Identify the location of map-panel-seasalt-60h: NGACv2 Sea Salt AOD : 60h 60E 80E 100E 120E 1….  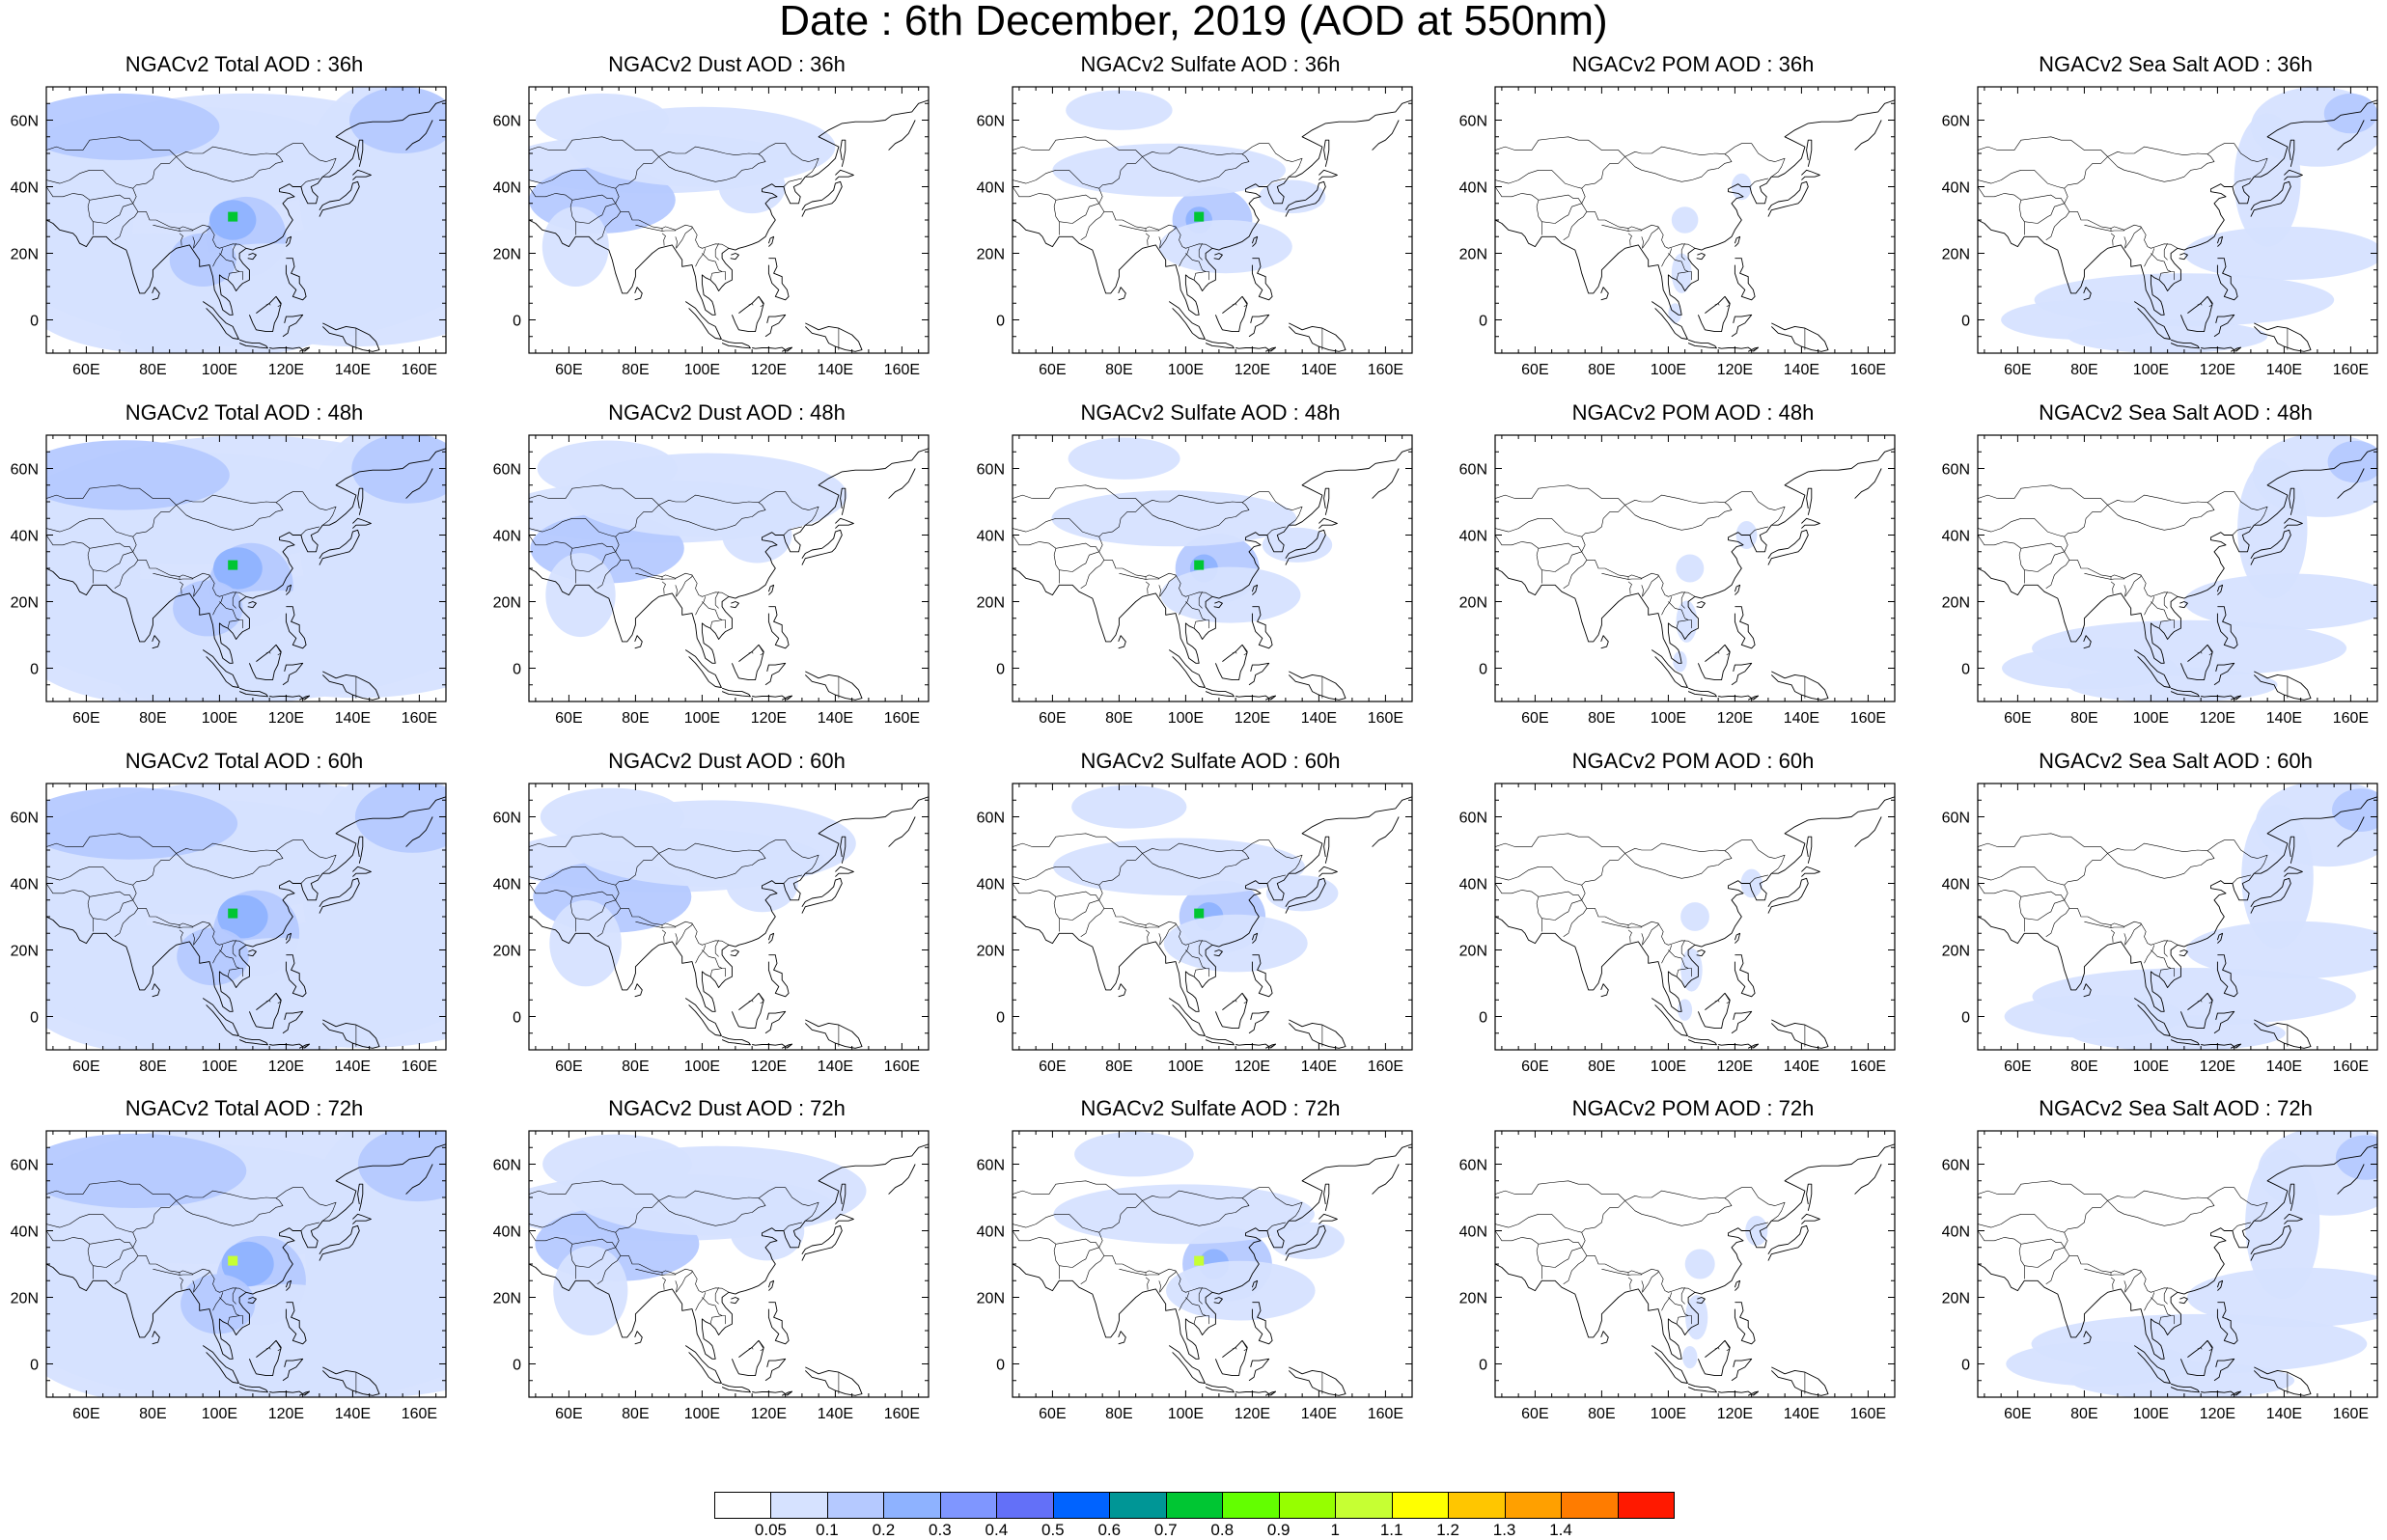
(2164, 912).